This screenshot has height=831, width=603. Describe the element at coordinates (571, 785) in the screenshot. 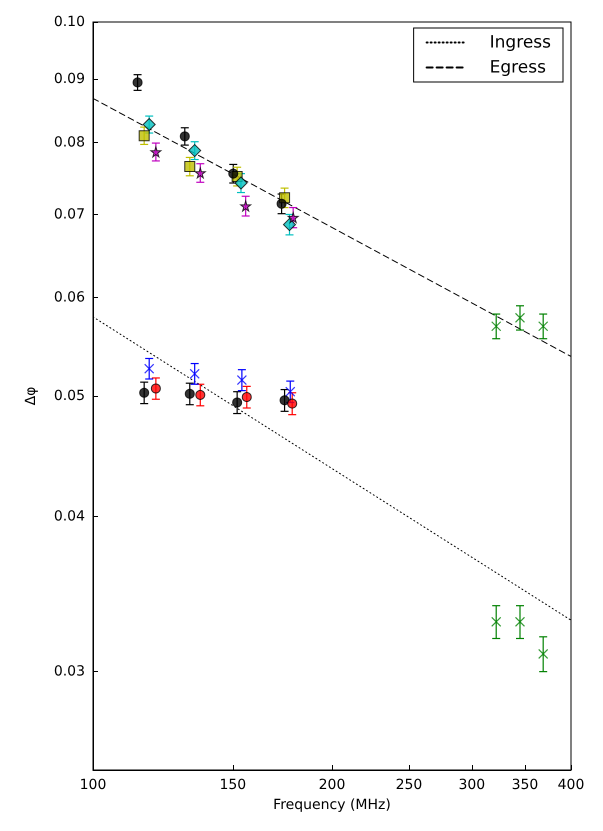

I see `x-tick-label: 400` at that location.